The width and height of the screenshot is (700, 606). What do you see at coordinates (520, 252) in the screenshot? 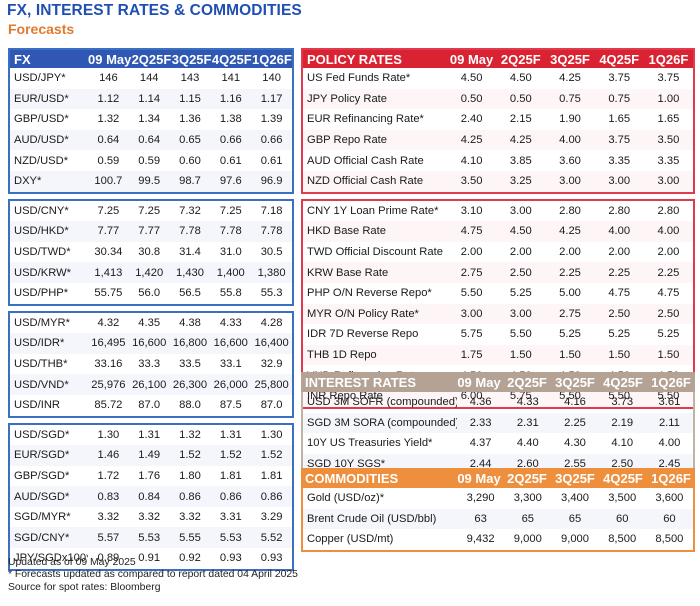
I see `table-row-value-2: 2.00` at bounding box center [520, 252].